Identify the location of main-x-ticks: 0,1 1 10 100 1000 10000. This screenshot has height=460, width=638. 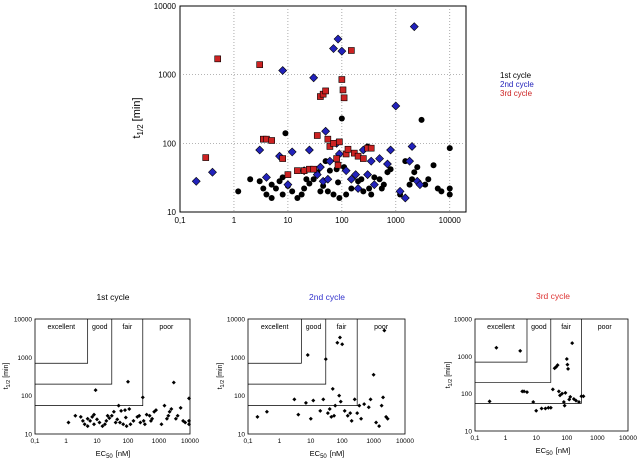
(317, 220).